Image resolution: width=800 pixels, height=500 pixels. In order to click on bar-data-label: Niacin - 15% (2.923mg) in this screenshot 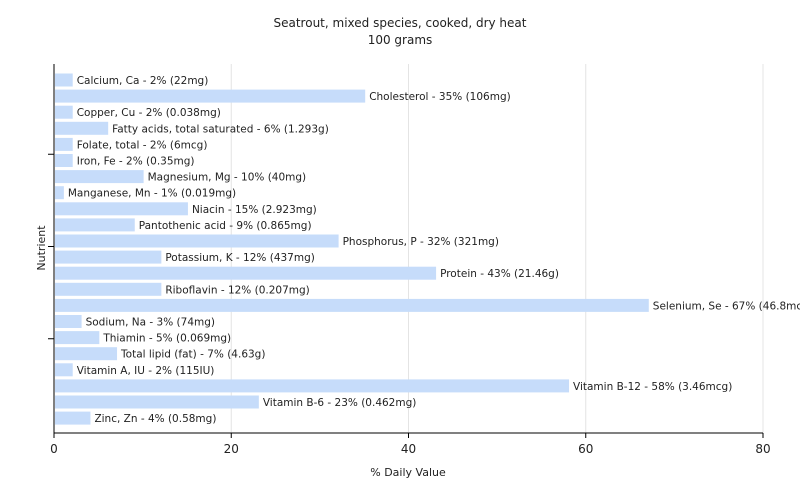, I will do `click(254, 210)`.